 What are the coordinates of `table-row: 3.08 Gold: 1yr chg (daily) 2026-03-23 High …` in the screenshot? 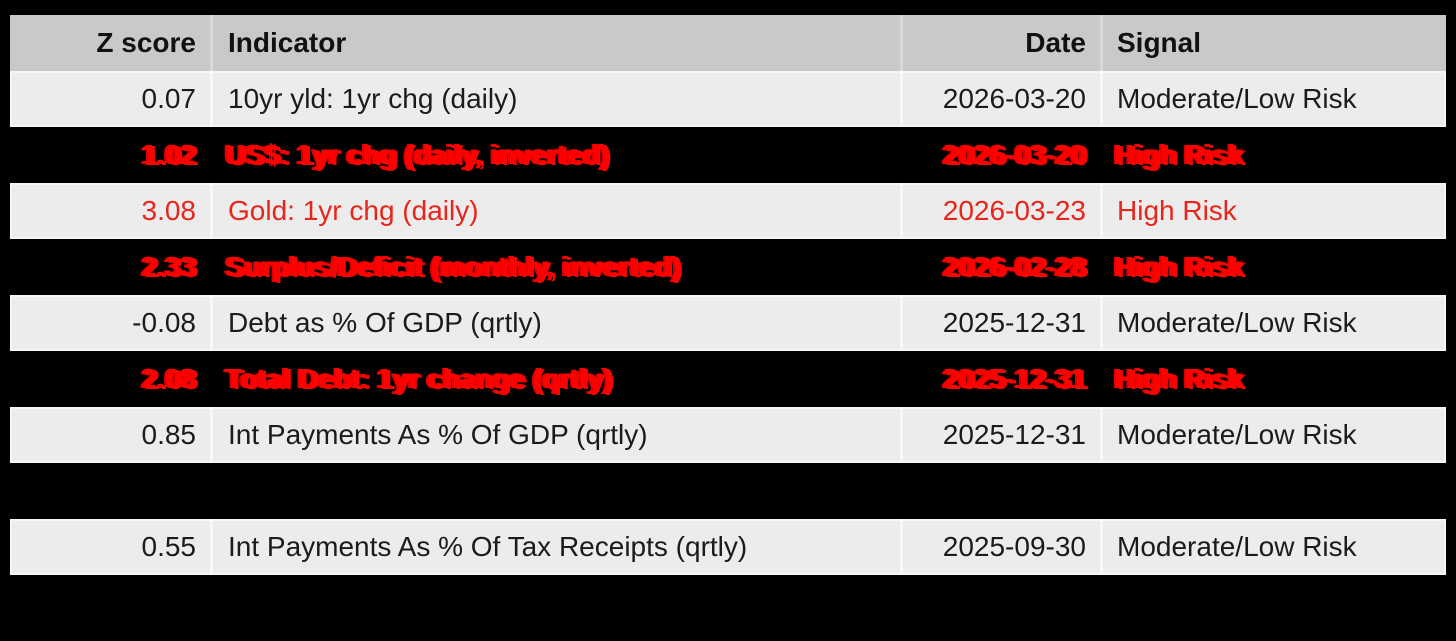 It's located at (728, 211).